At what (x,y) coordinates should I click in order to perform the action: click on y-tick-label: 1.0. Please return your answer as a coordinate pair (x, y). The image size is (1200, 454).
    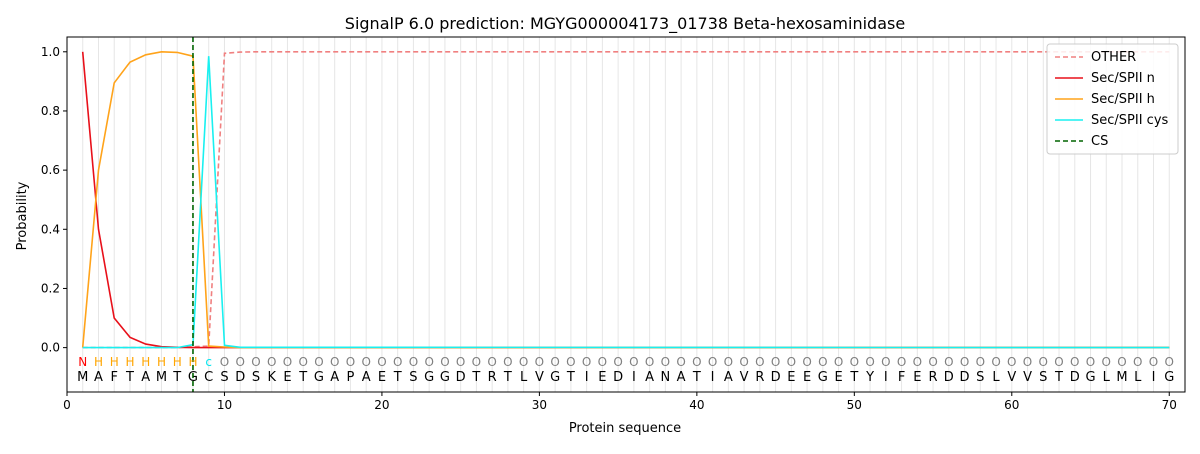
    Looking at the image, I should click on (50, 52).